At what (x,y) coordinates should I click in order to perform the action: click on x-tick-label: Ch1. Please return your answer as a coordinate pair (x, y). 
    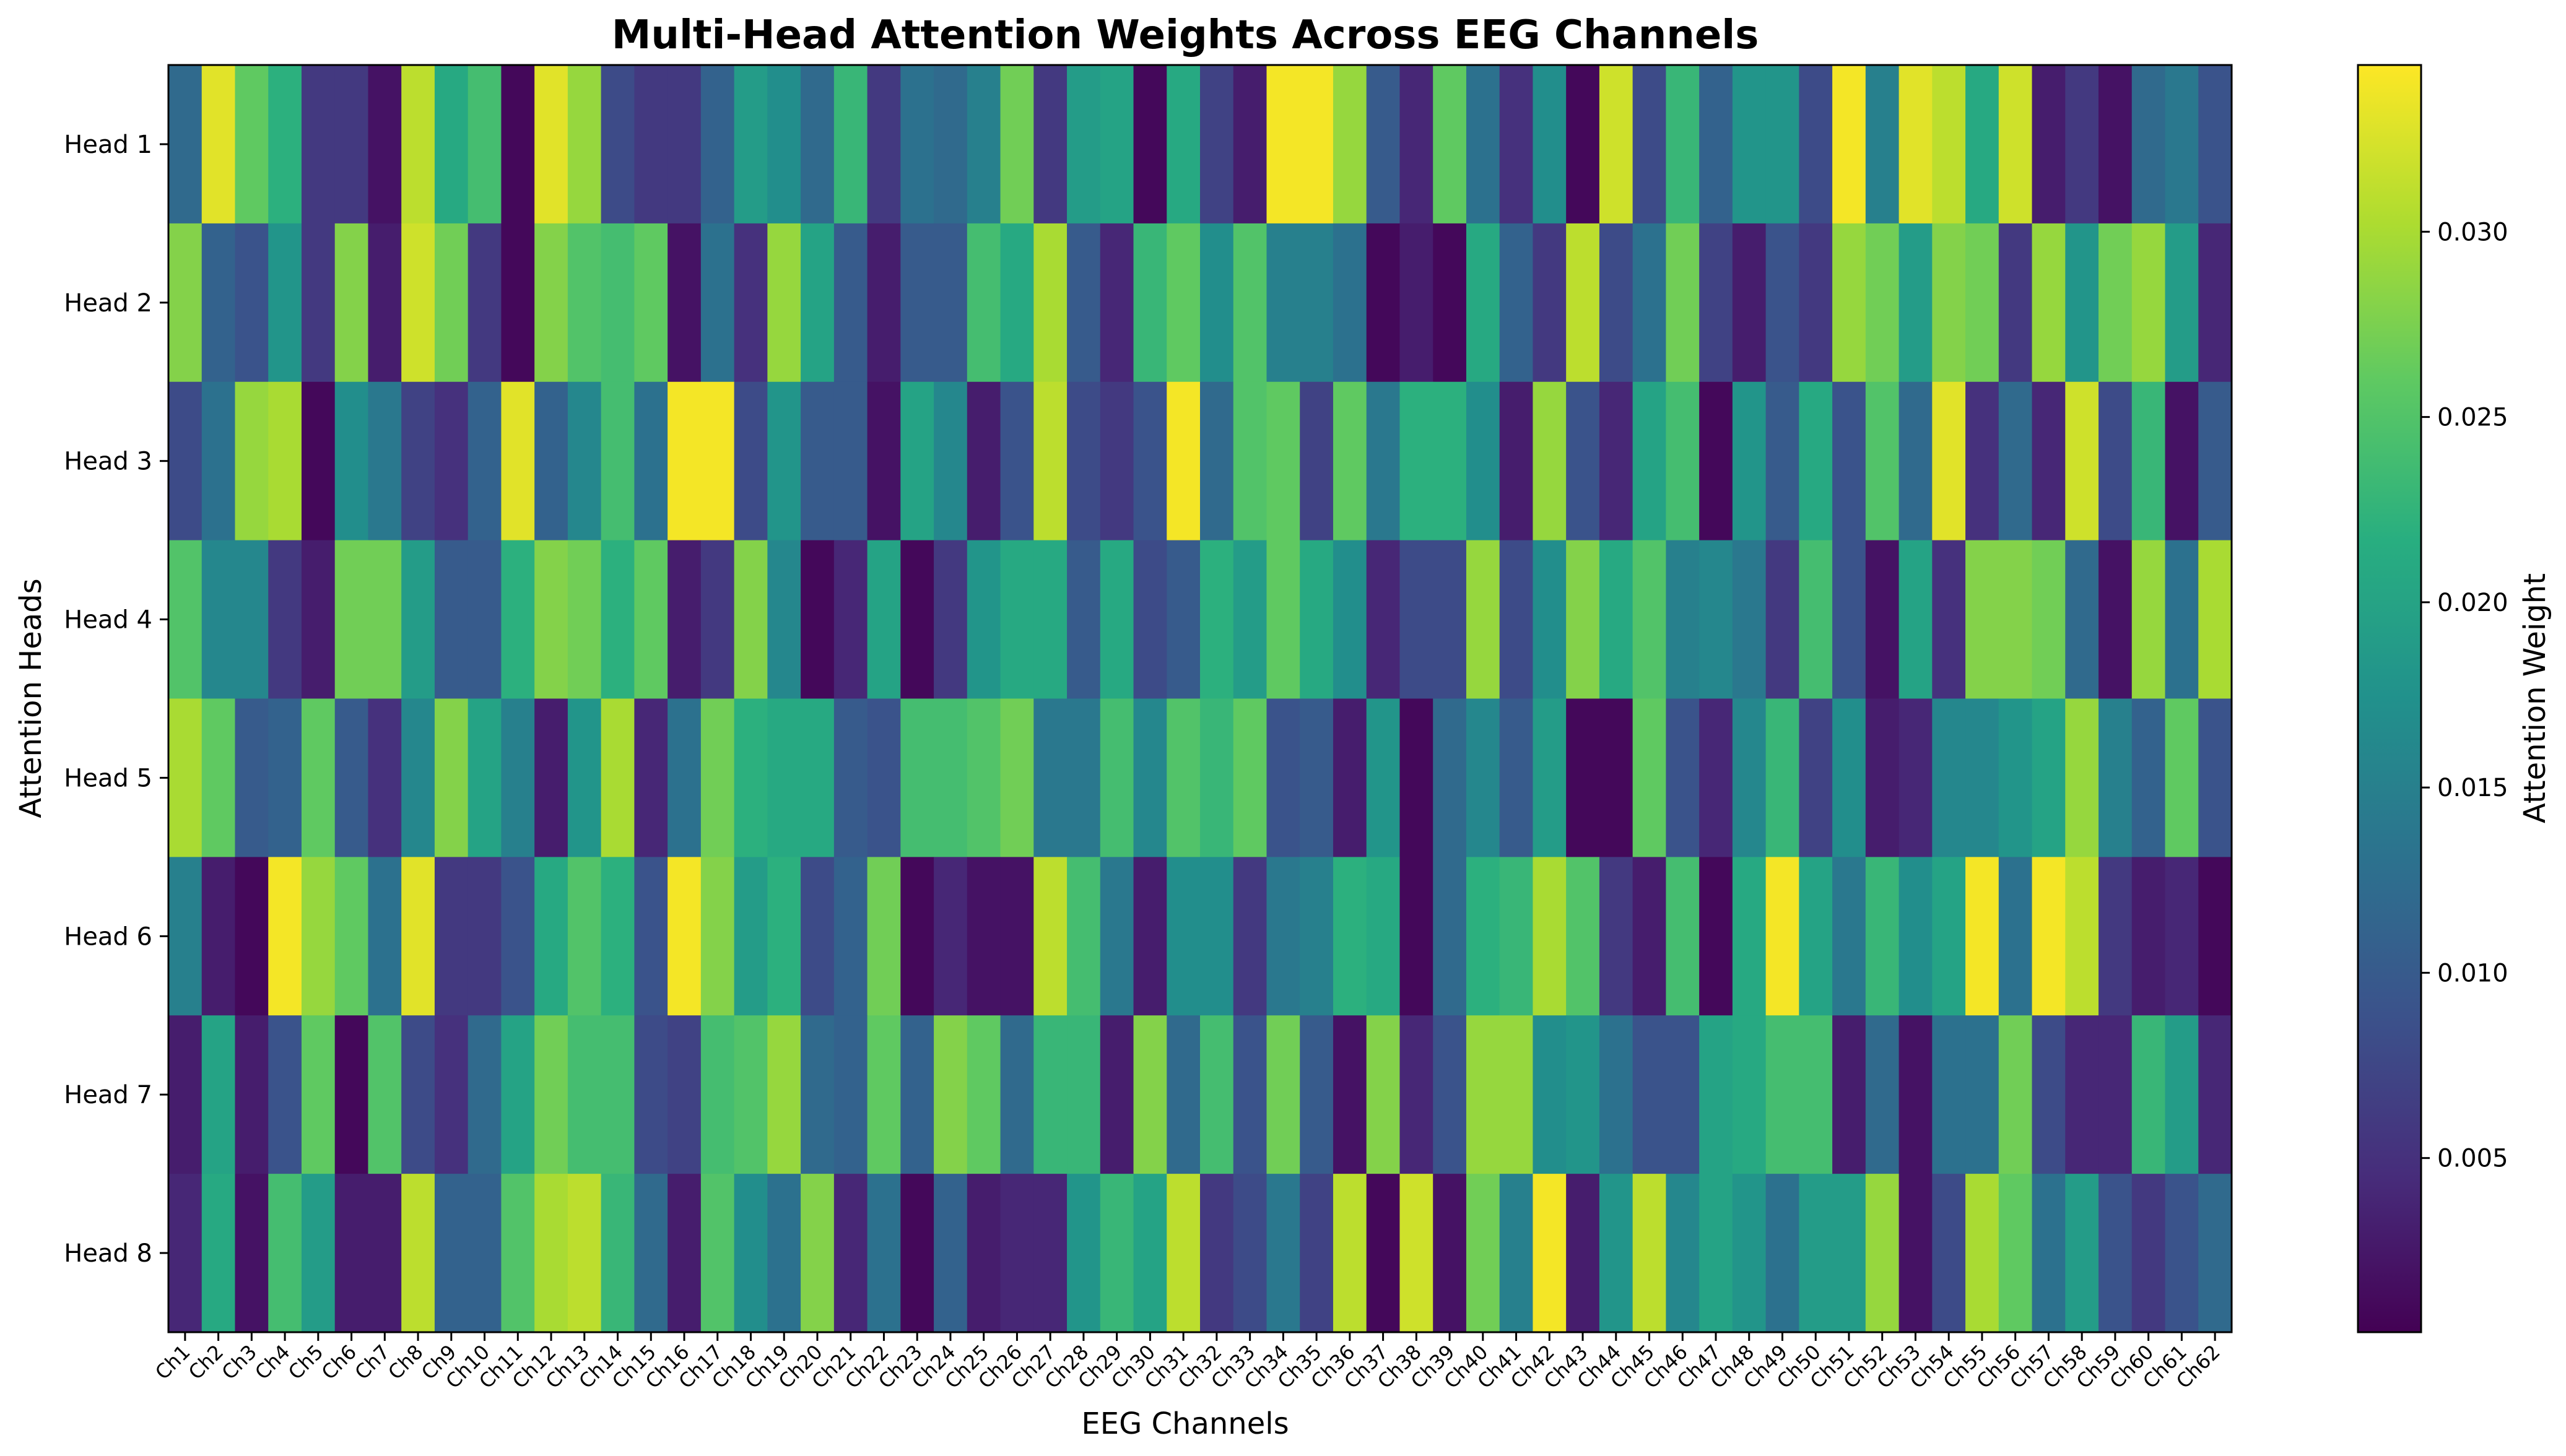
    Looking at the image, I should click on (172, 1362).